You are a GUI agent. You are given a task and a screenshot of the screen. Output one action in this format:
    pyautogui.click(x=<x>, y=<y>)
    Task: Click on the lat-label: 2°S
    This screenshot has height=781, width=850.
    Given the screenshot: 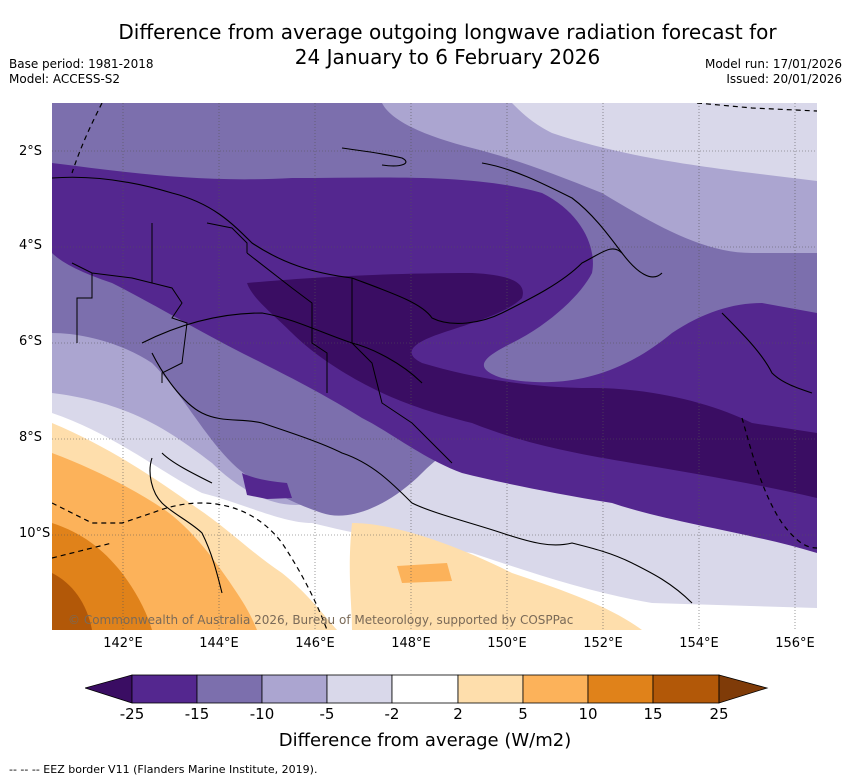 What is the action you would take?
    pyautogui.click(x=31, y=151)
    